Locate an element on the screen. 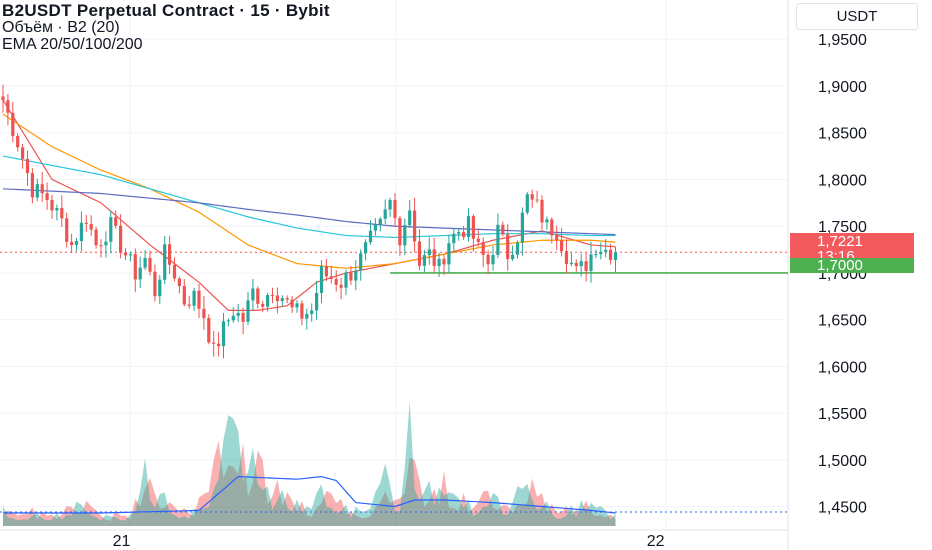 This screenshot has height=550, width=932. level-price-value: 1,7000 is located at coordinates (840, 265).